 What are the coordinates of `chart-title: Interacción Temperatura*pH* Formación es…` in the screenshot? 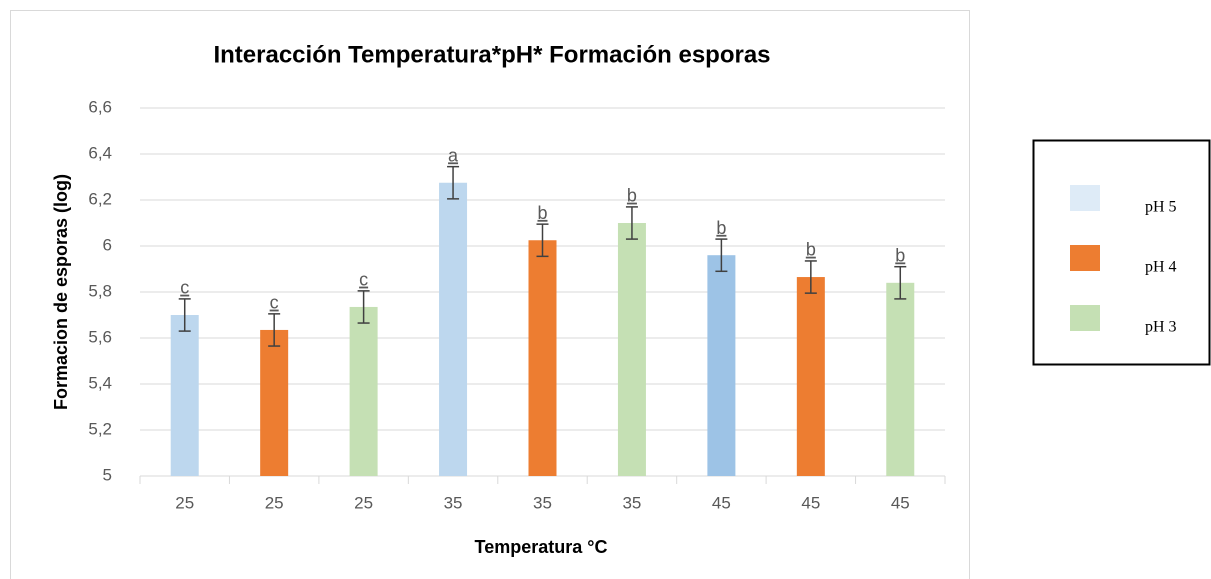 It's located at (491, 54).